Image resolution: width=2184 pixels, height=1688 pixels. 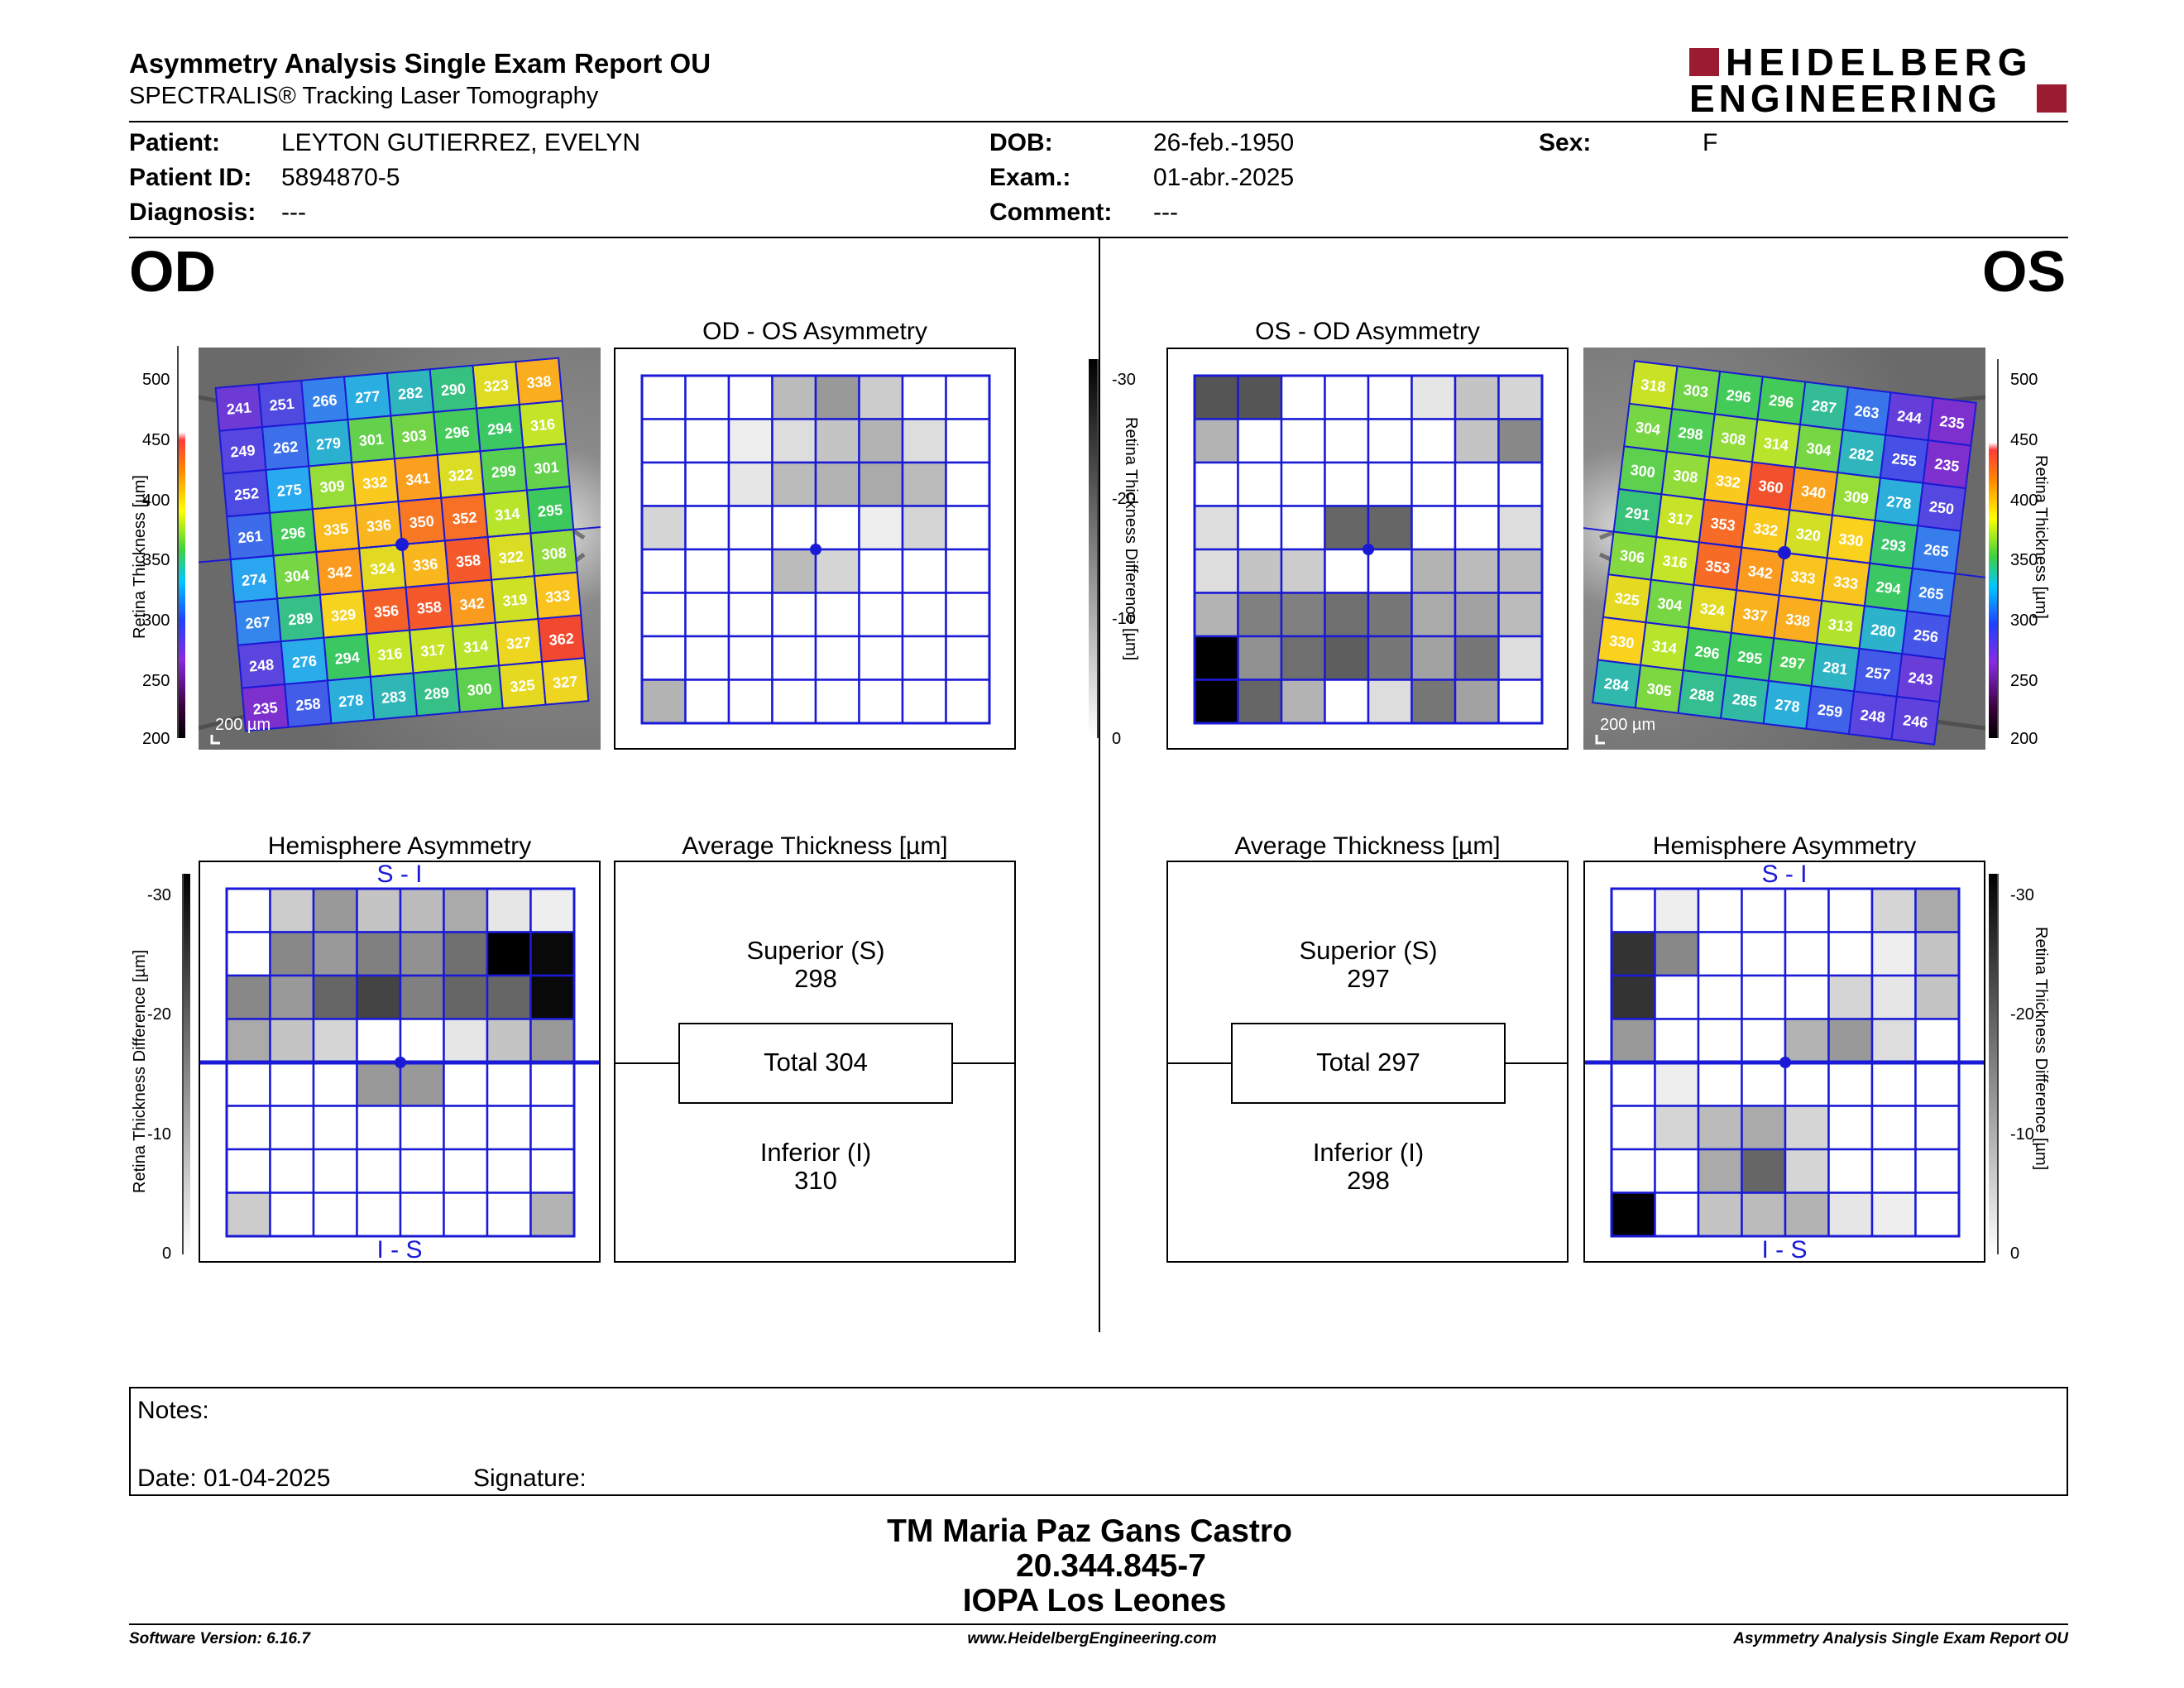 I want to click on exam-label: Exam.:, so click(x=1030, y=177).